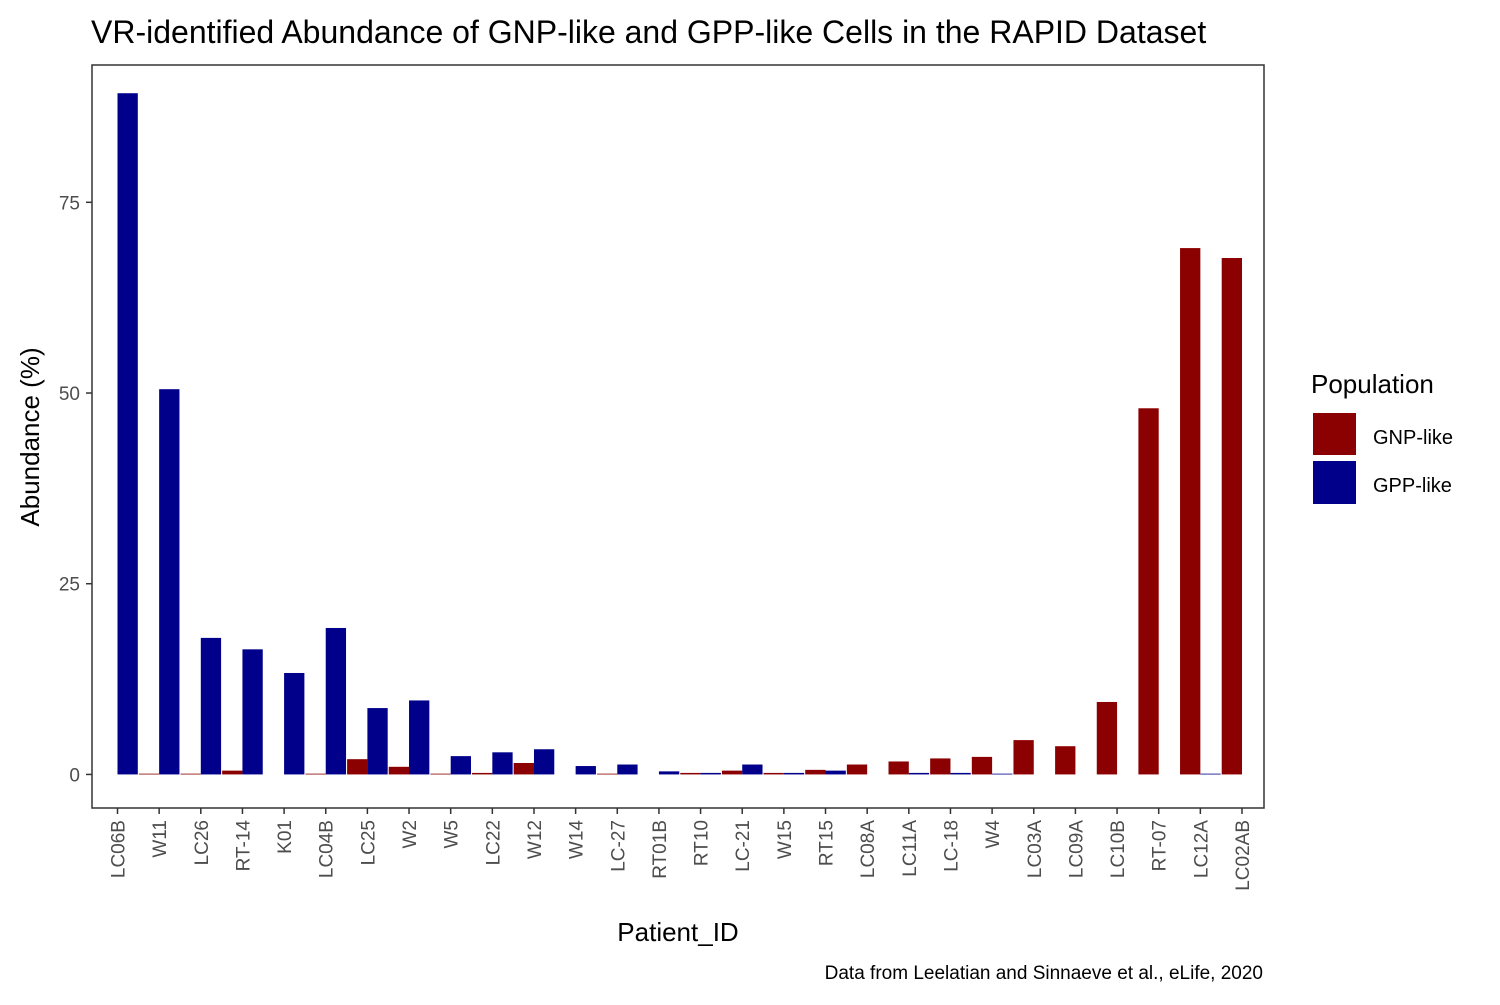 Image resolution: width=1500 pixels, height=1005 pixels. I want to click on bar-gpp-like-lc12a, so click(1210, 774).